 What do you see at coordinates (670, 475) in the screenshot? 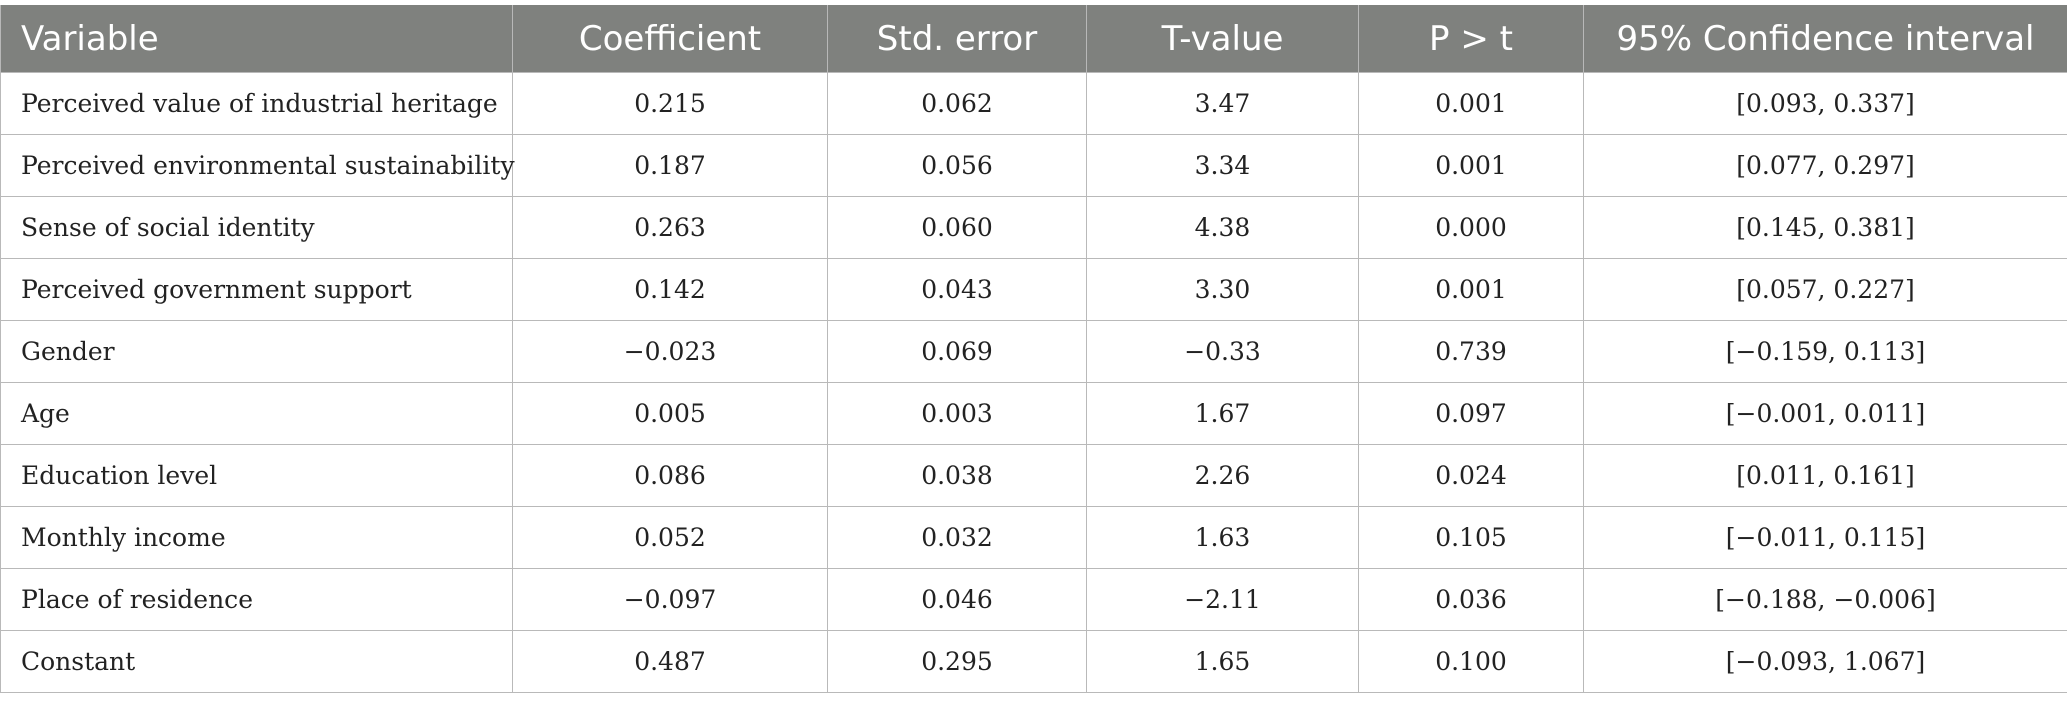
I see `cell-coefficient: 0.086` at bounding box center [670, 475].